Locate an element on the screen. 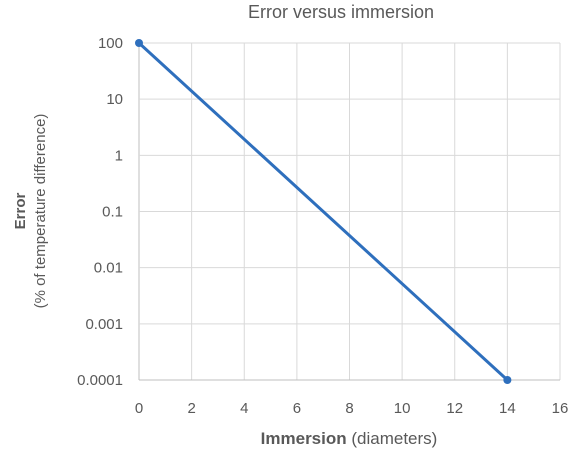 The image size is (588, 449). x-tick-labels: 0 2 4 6 8 10 12 14 16 is located at coordinates (352, 408).